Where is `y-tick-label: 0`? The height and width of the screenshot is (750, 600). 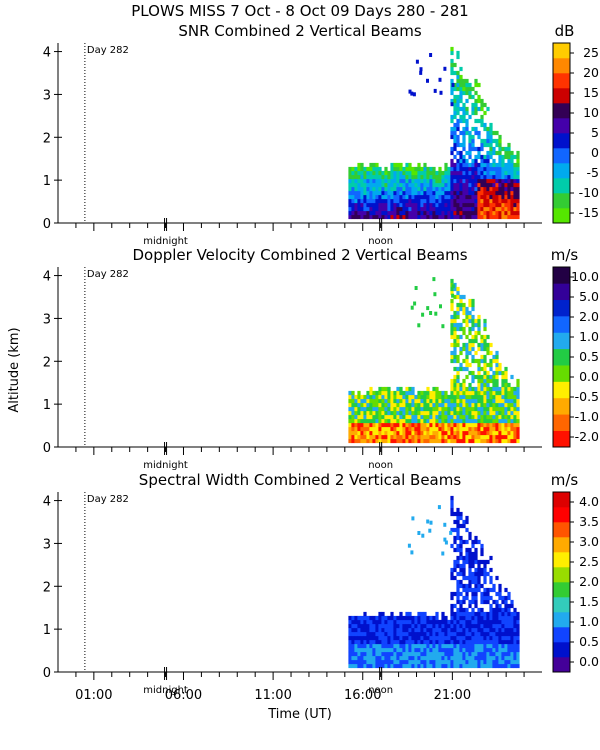
y-tick-label: 0 is located at coordinates (47, 448).